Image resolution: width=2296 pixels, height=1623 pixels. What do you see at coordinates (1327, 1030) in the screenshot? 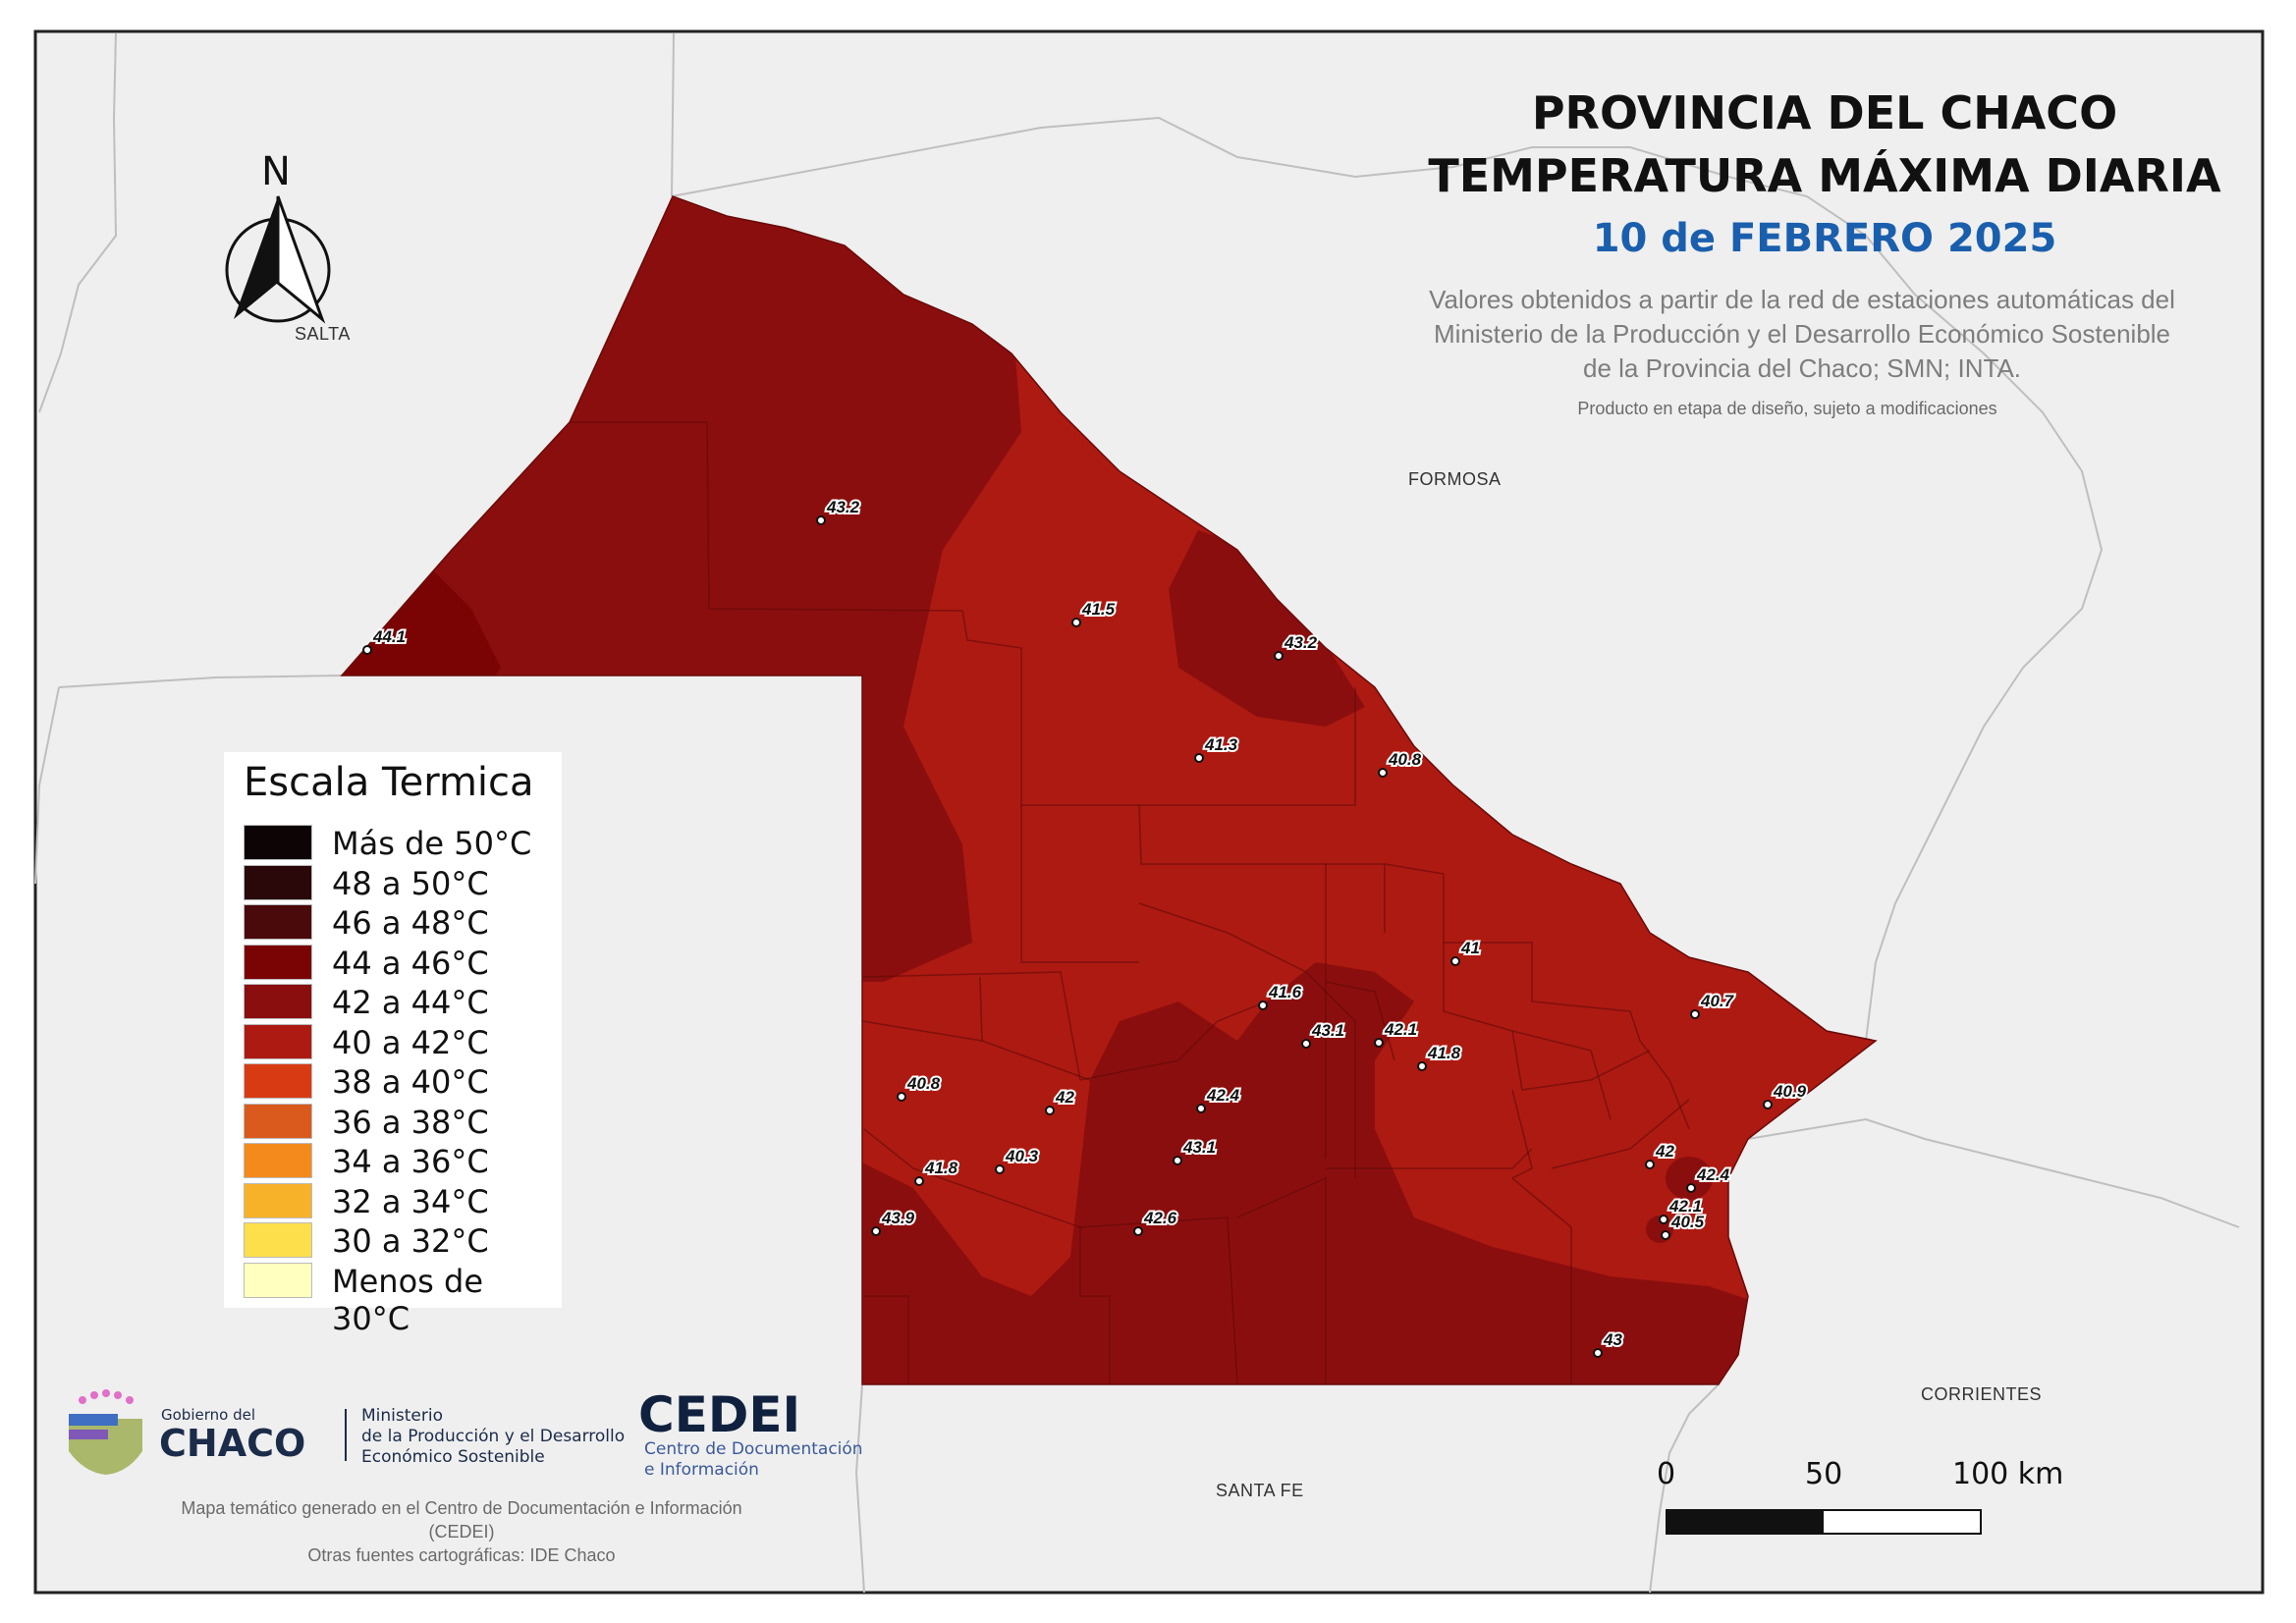
I see `station-value: 43.1` at bounding box center [1327, 1030].